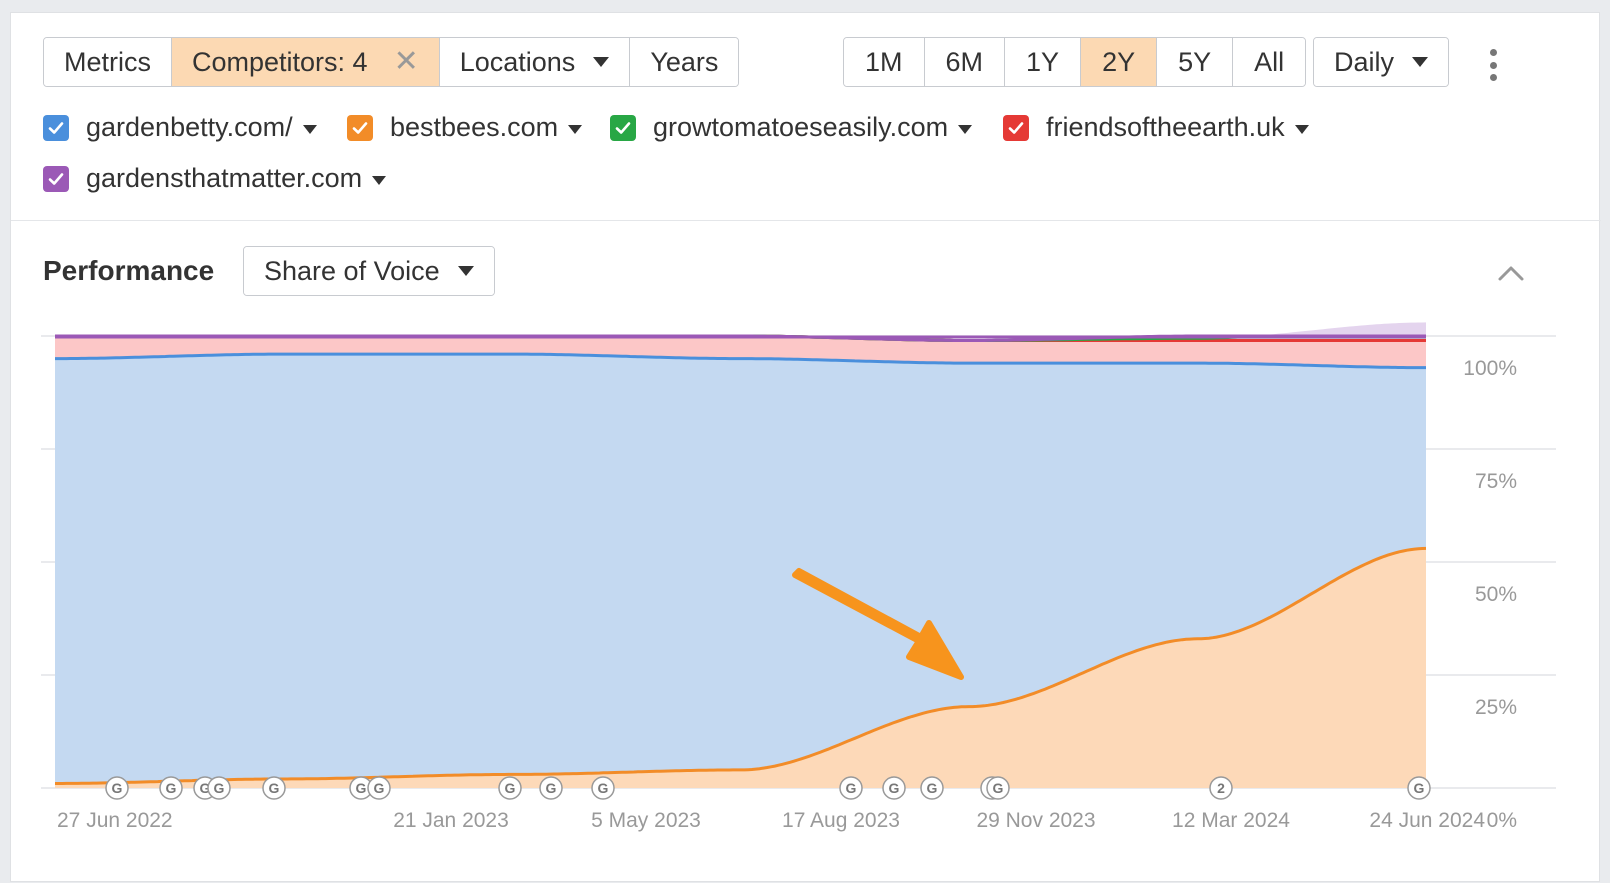 The image size is (1610, 883). I want to click on range-label: 1M, so click(884, 61).